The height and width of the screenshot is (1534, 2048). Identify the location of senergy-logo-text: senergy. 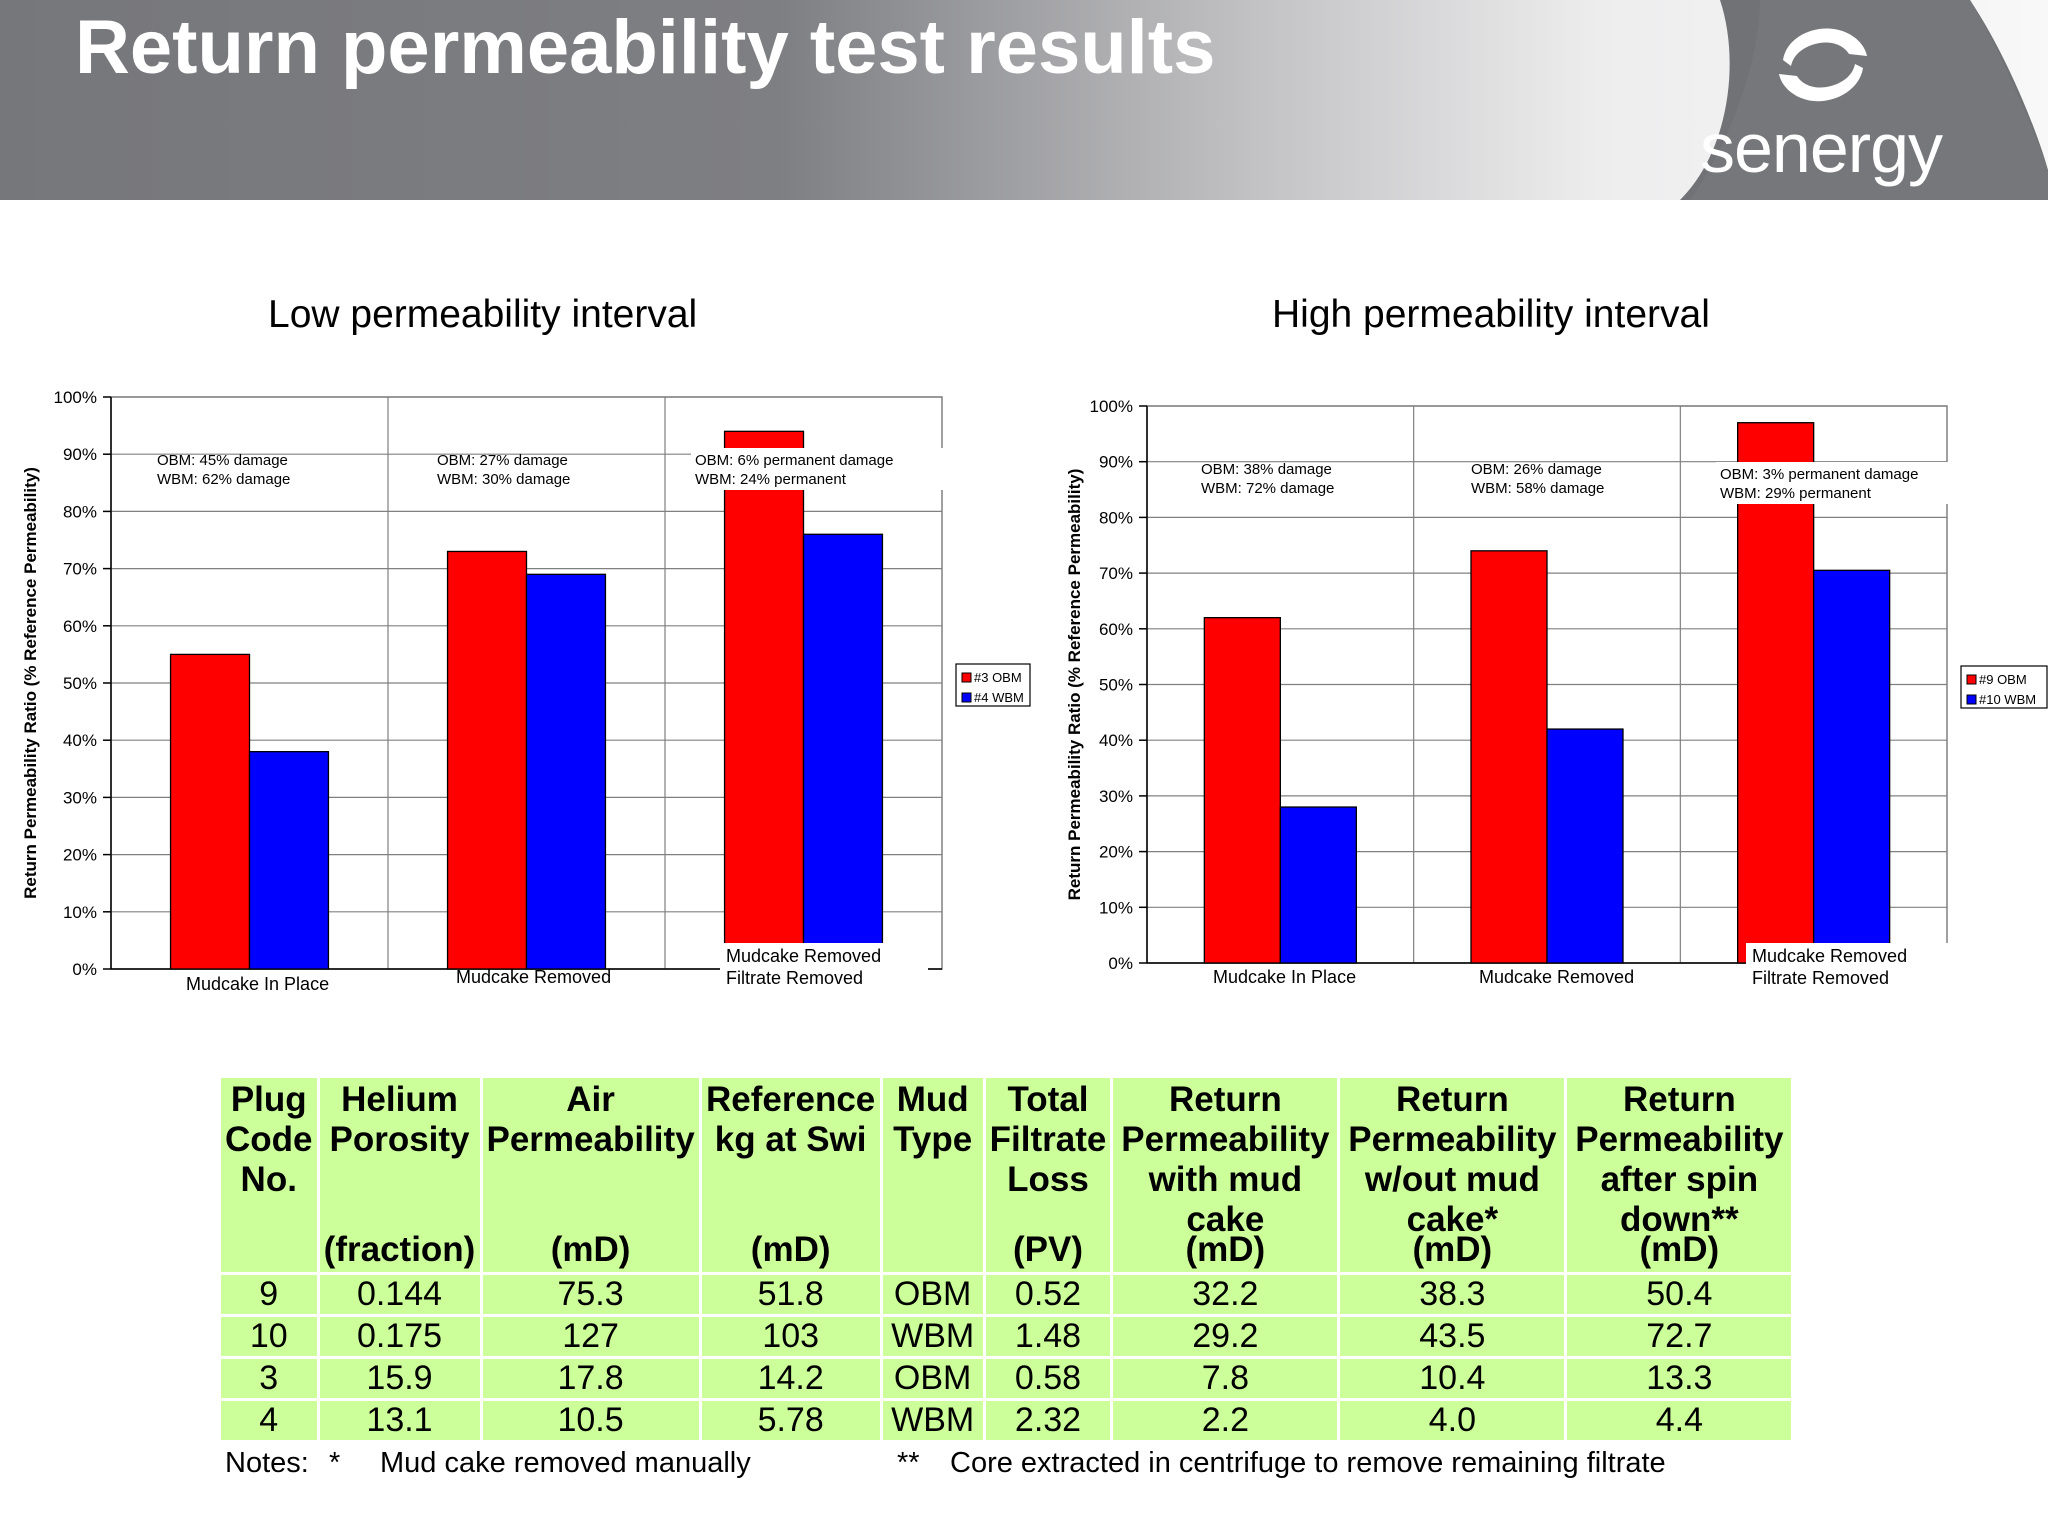
(1821, 148).